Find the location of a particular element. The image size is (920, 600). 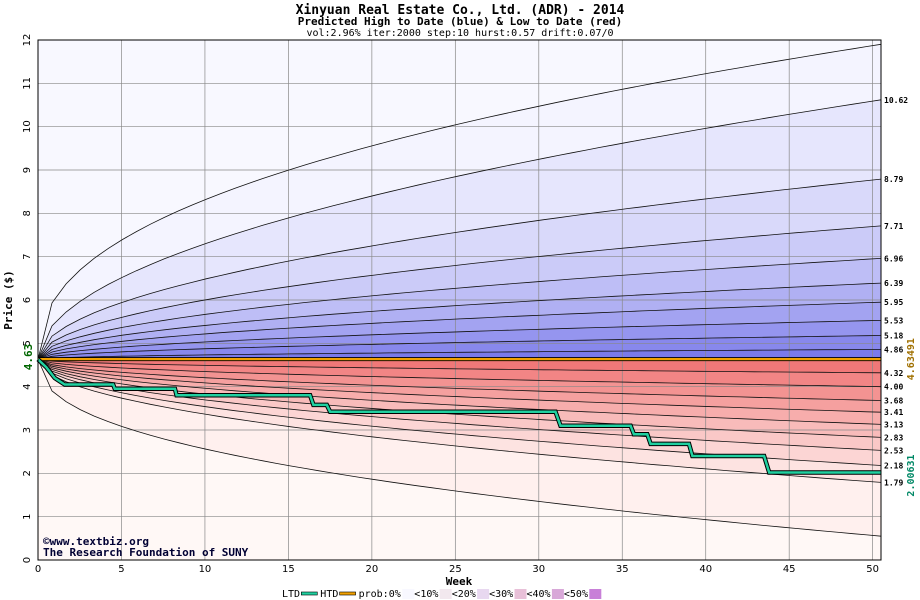

lower-end-label: 1.79 is located at coordinates (893, 482).